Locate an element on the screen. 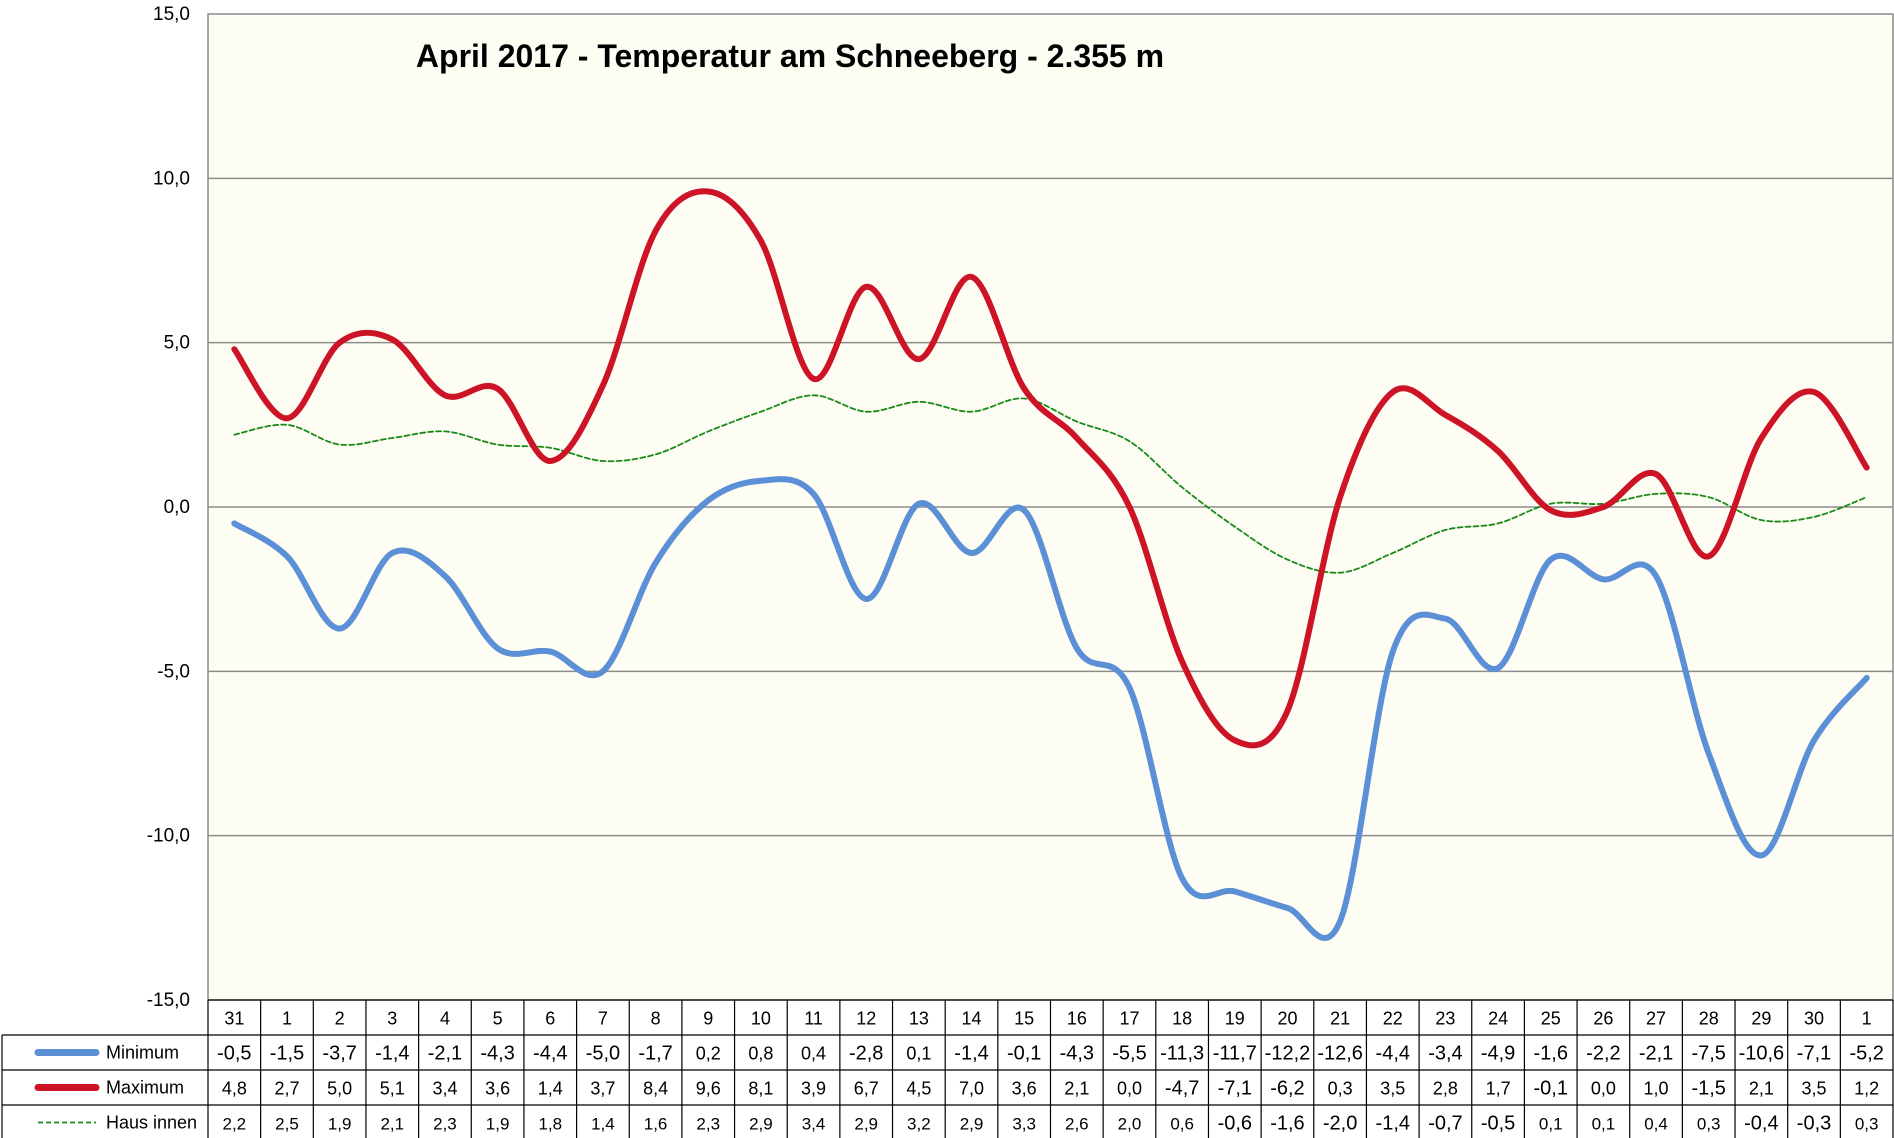  data-label: -0,3 is located at coordinates (1814, 1124).